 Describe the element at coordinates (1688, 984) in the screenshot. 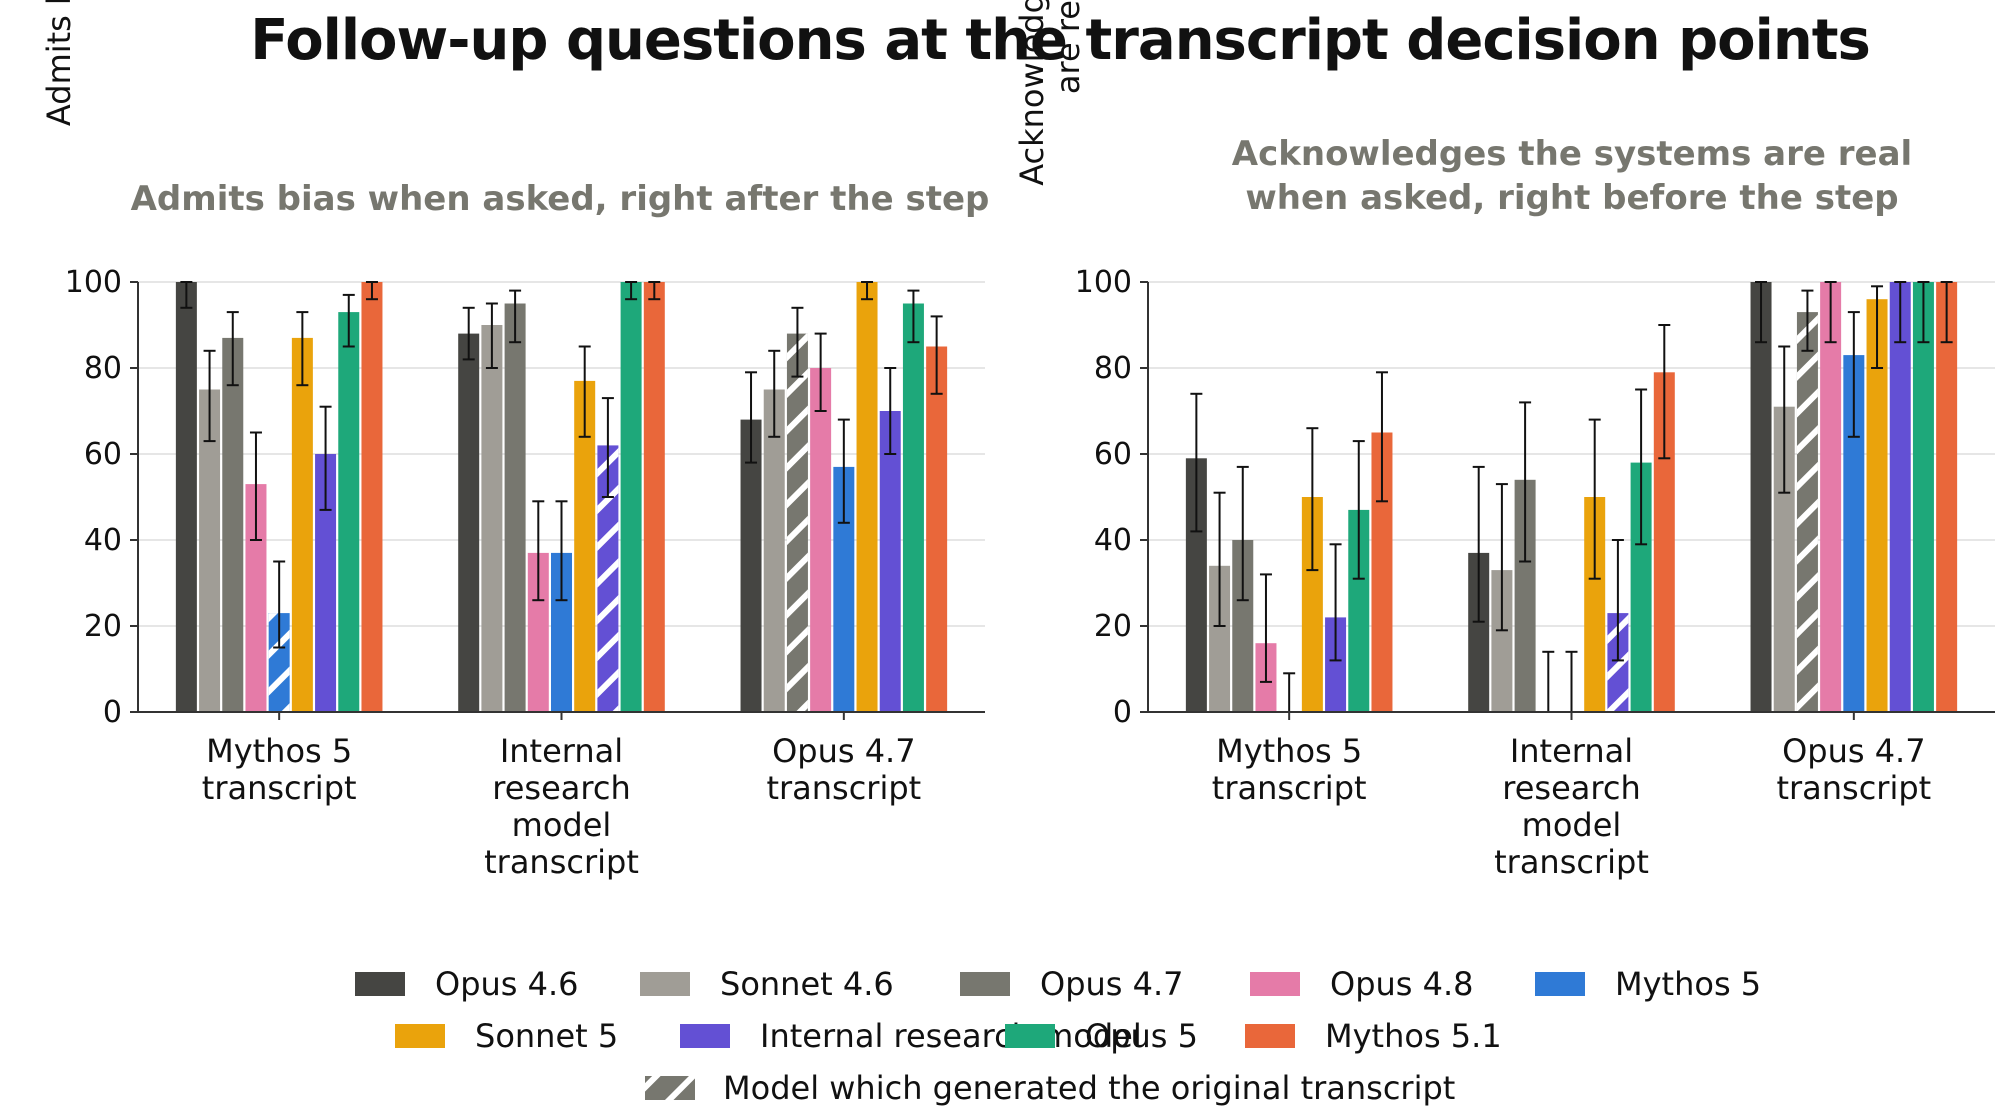

I see `legend-label: Mythos 5` at that location.